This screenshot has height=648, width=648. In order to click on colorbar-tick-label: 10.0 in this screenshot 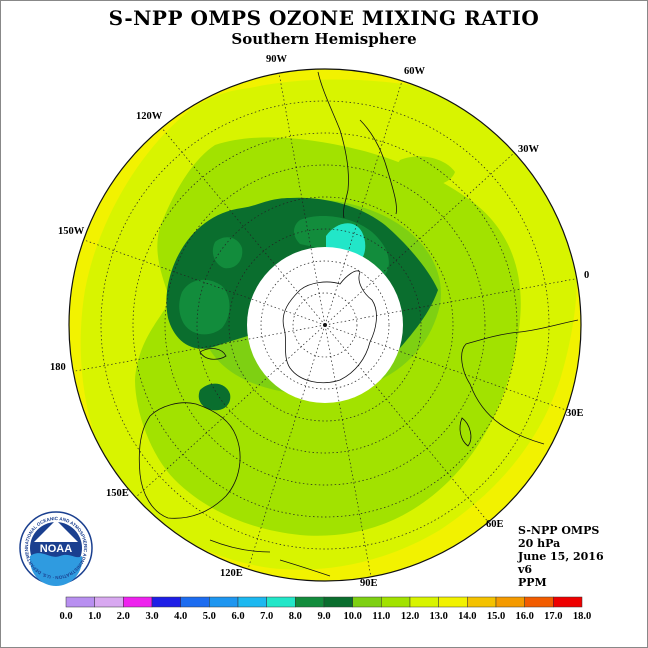, I will do `click(352, 616)`.